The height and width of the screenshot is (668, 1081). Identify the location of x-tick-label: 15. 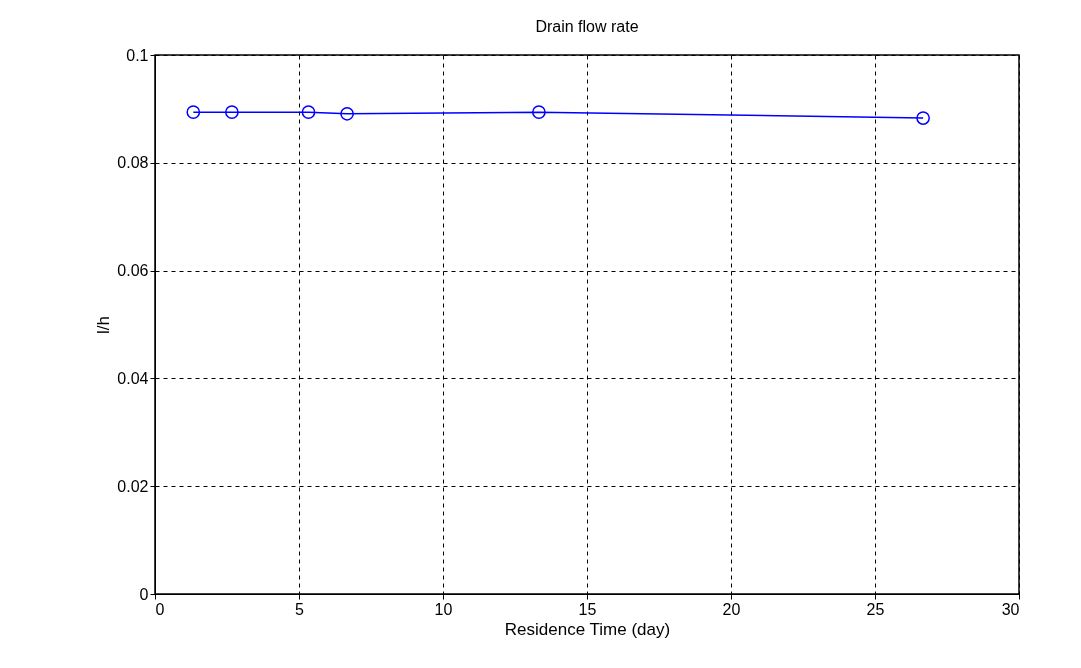
(587, 609).